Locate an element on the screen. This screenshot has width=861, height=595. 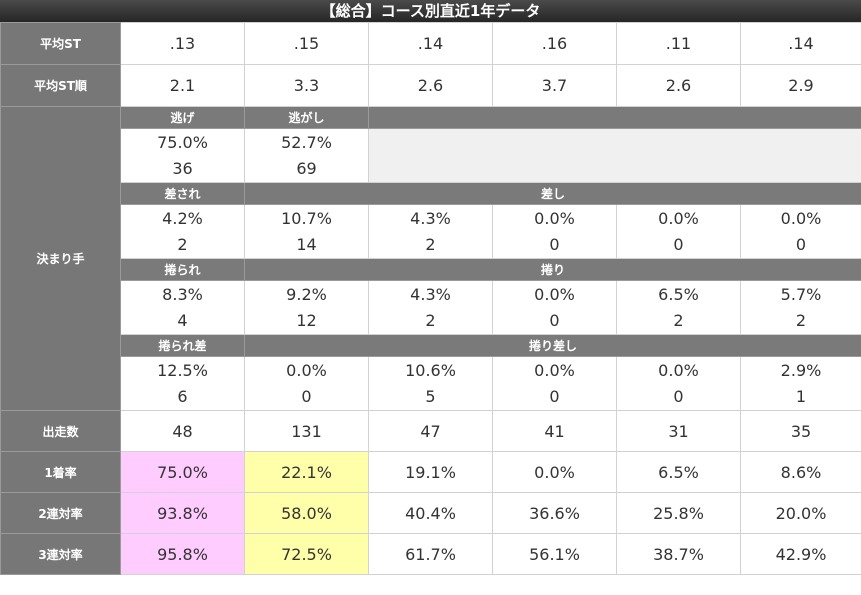
count: 1 is located at coordinates (801, 396).